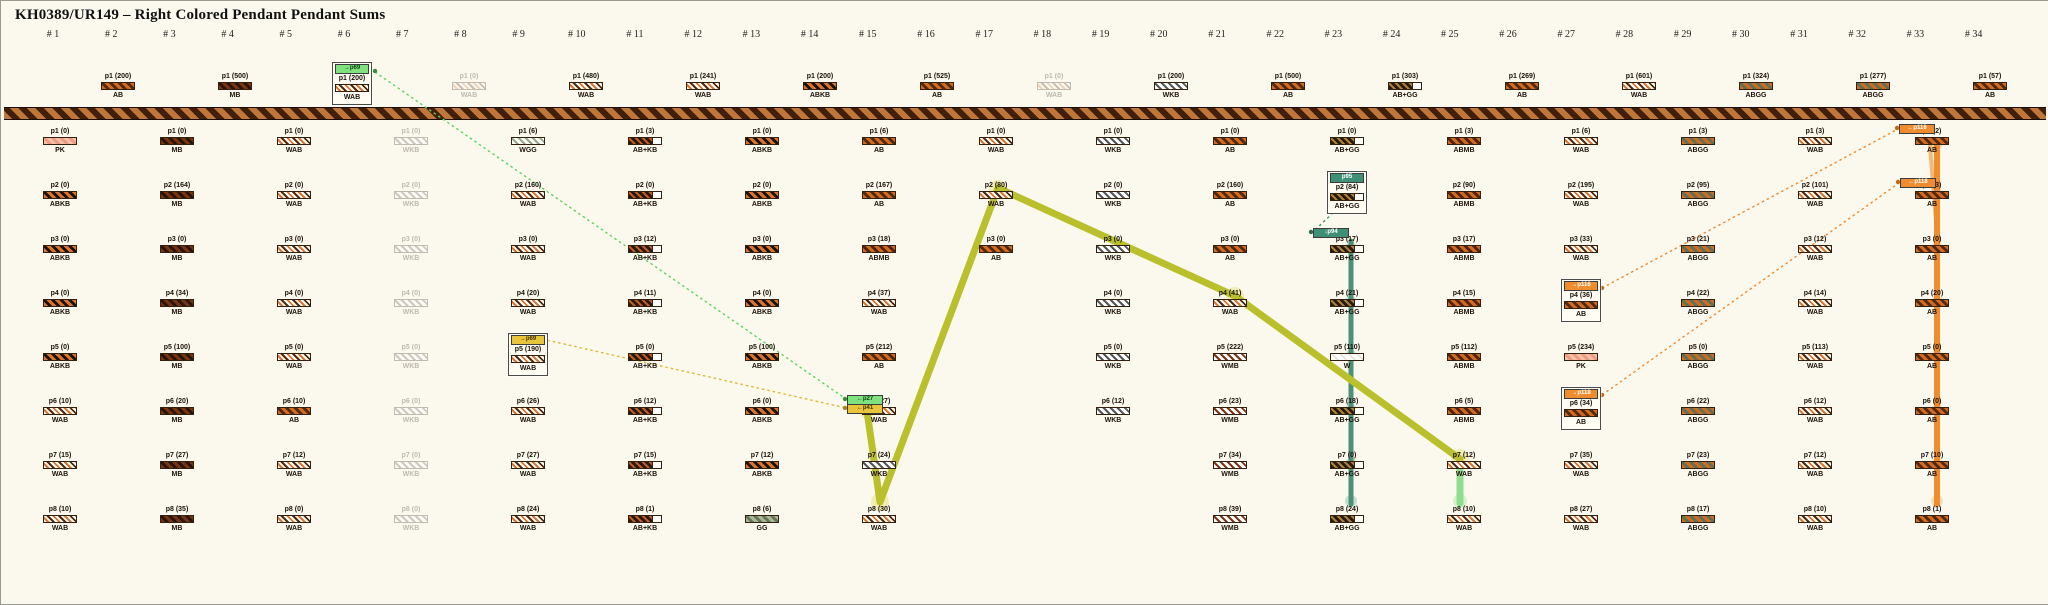 The image size is (2048, 605). What do you see at coordinates (1230, 519) in the screenshot?
I see `pendant-cell: p8 (39) WMB` at bounding box center [1230, 519].